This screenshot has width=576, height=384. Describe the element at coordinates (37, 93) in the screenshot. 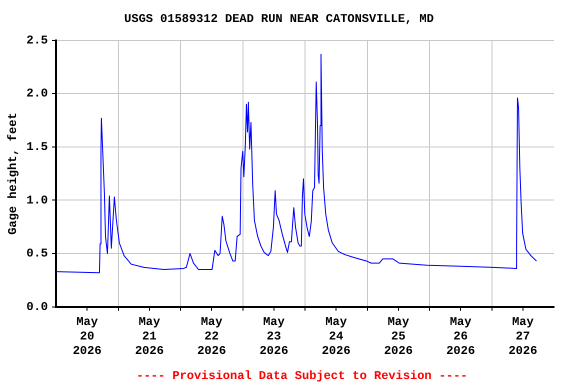

I see `y-tick-label: 2.0` at that location.